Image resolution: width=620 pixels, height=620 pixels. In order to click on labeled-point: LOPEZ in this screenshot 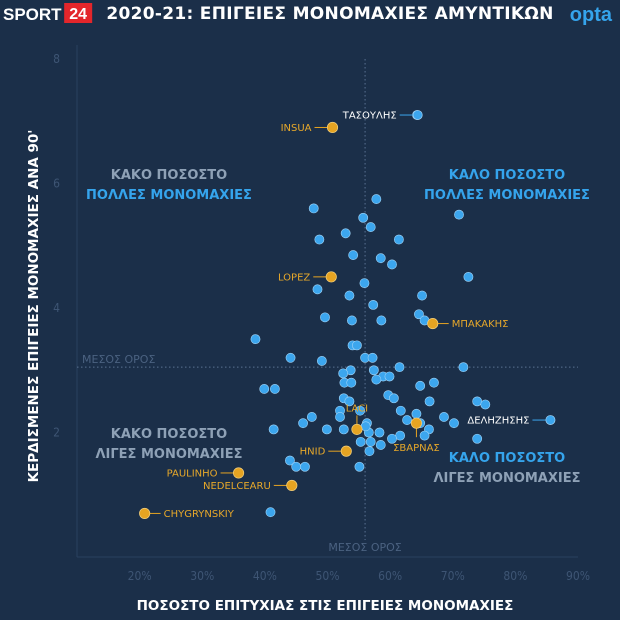, I will do `click(307, 277)`.